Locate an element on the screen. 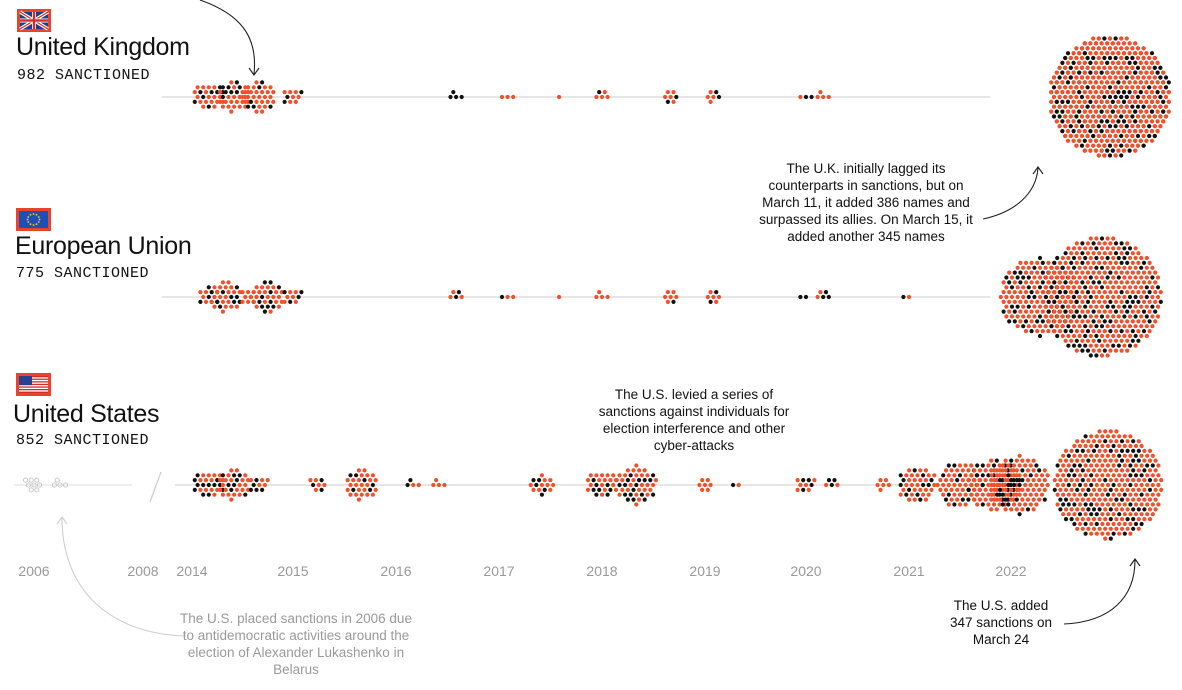  us-sanctioned-count: 852 SANCTIONED is located at coordinates (83, 440).